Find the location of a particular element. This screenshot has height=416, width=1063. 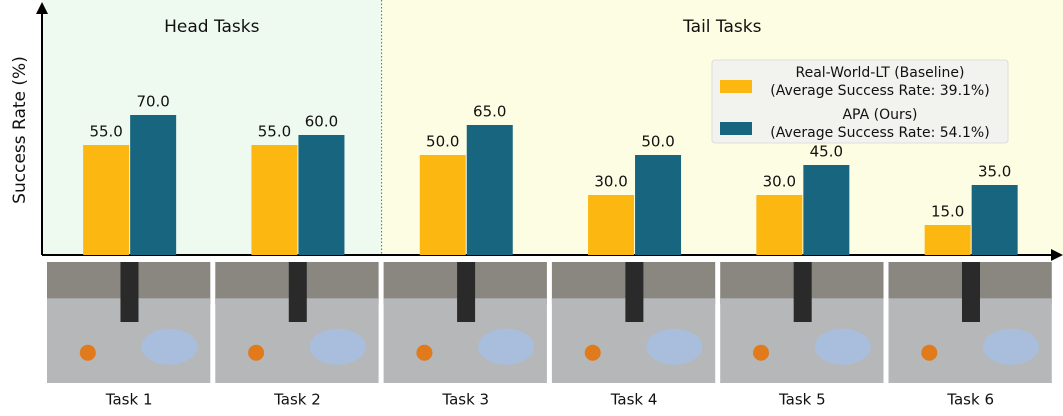

legend-note: (Average Success Rate: 39.1%) is located at coordinates (879, 91).